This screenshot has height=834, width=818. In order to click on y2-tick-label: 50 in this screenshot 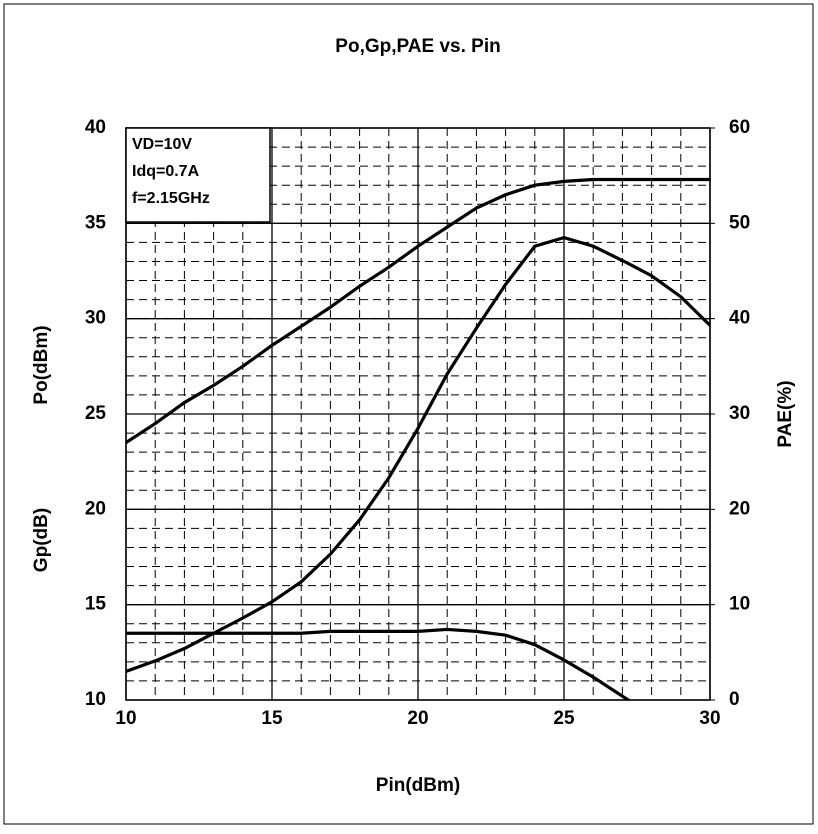, I will do `click(739, 222)`.